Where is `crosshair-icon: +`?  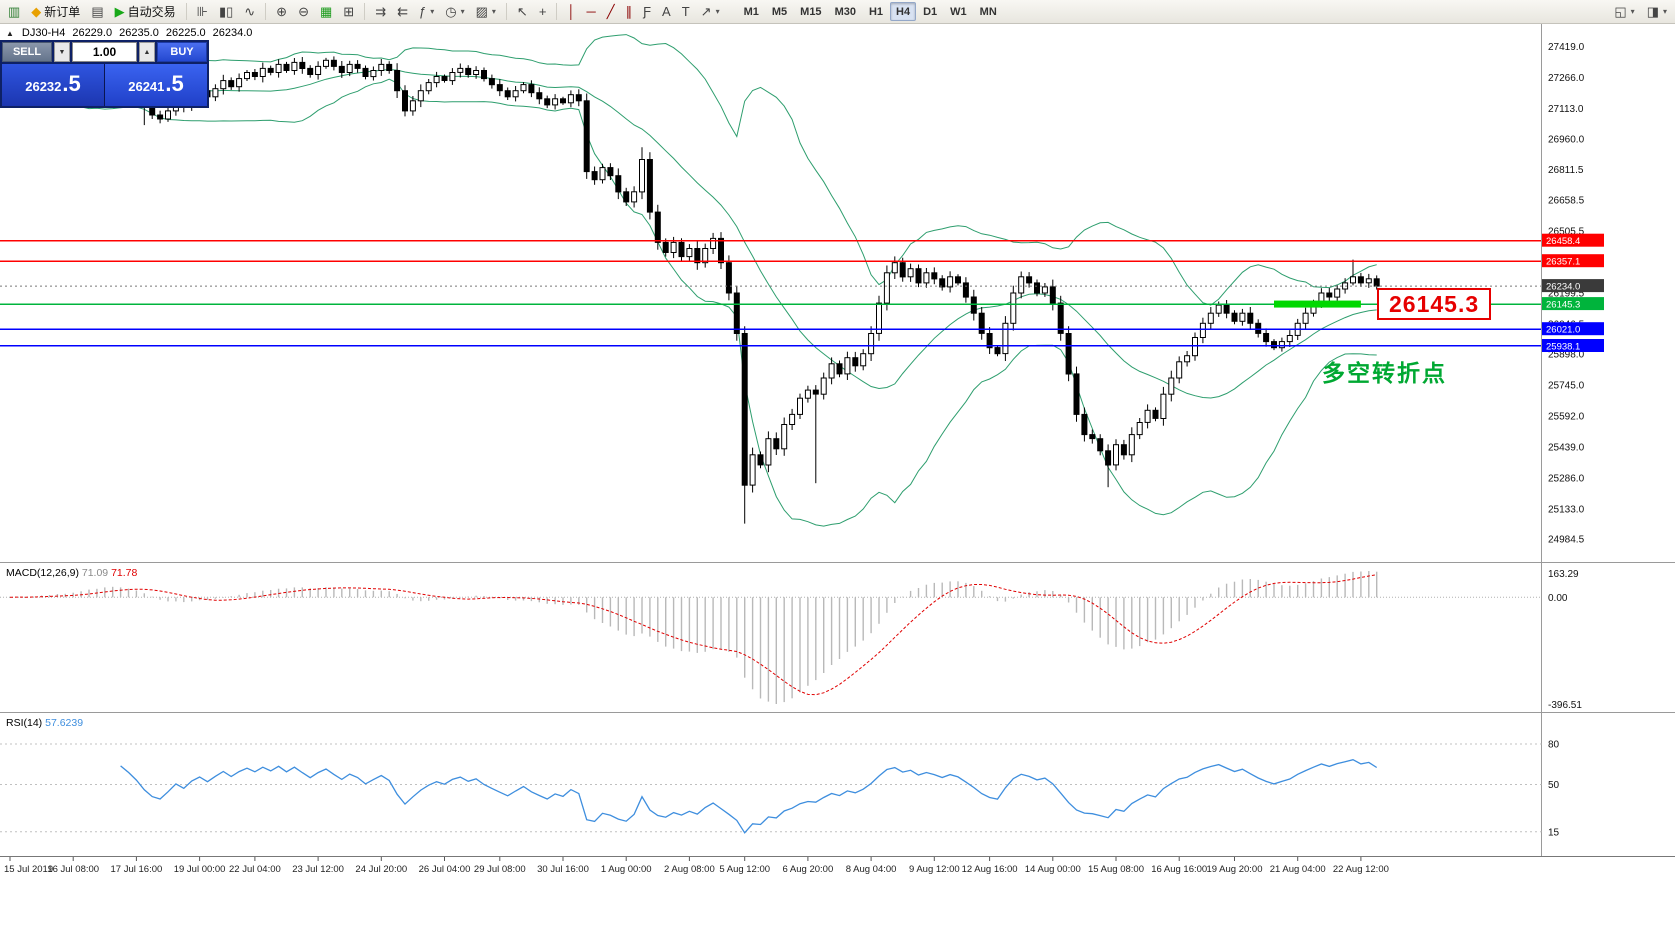 crosshair-icon: + is located at coordinates (542, 11).